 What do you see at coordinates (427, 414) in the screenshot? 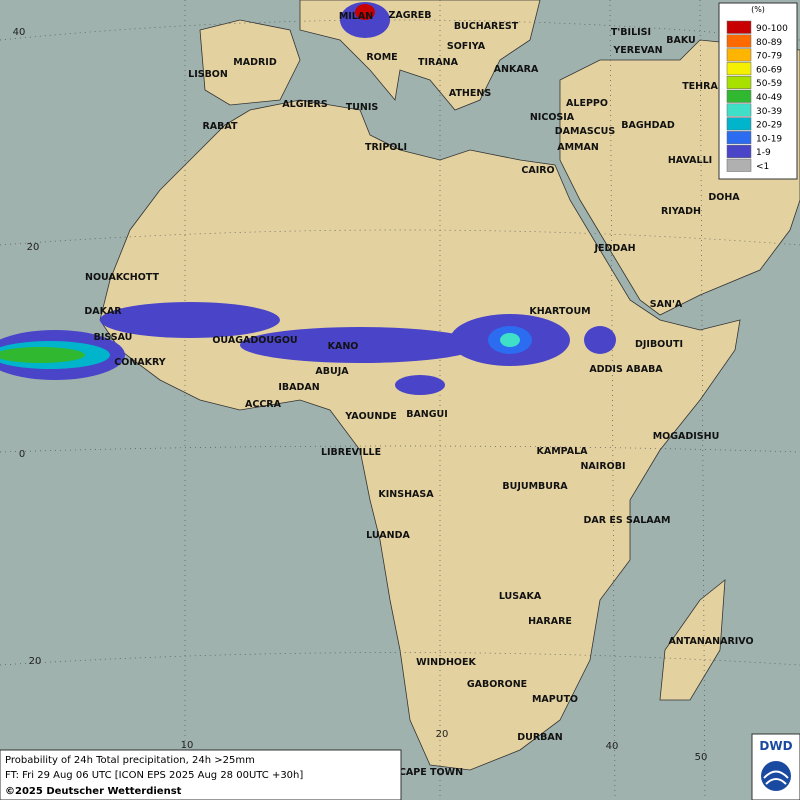
I see `city-label: BANGUI` at bounding box center [427, 414].